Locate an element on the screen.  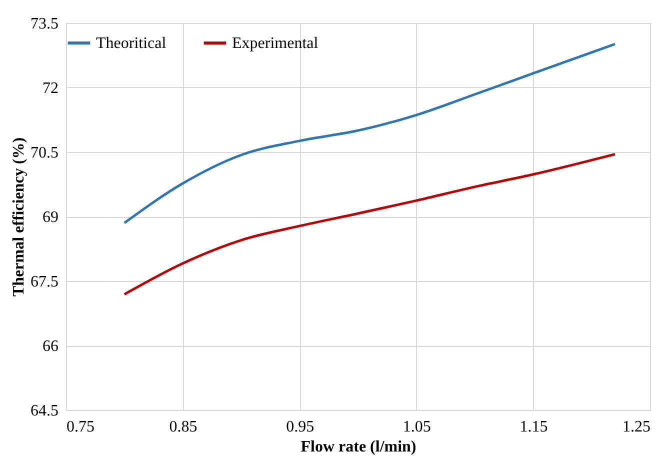
y-tick-label: 64.5 is located at coordinates (44, 411).